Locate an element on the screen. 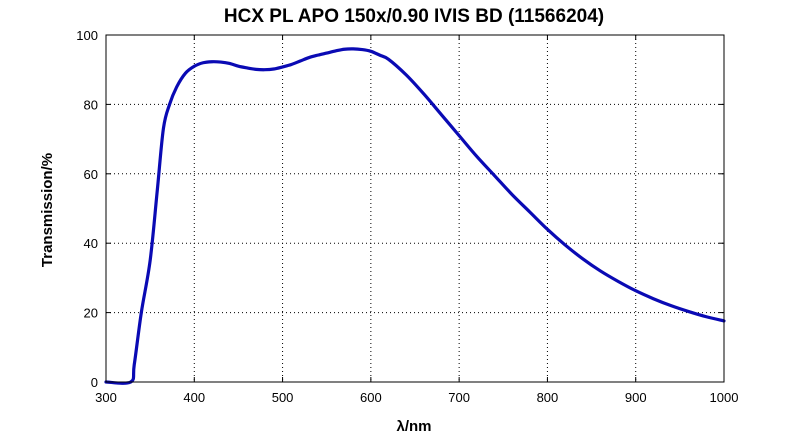 This screenshot has height=443, width=800. y-axis-label: Transmission/% is located at coordinates (47, 210).